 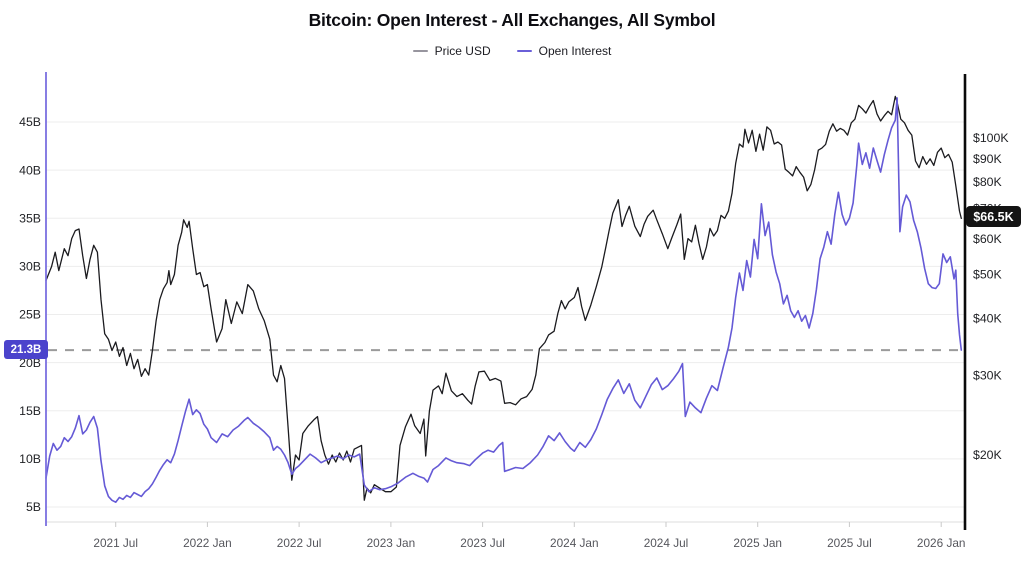 I want to click on price-series-dash-icon, so click(x=420, y=51).